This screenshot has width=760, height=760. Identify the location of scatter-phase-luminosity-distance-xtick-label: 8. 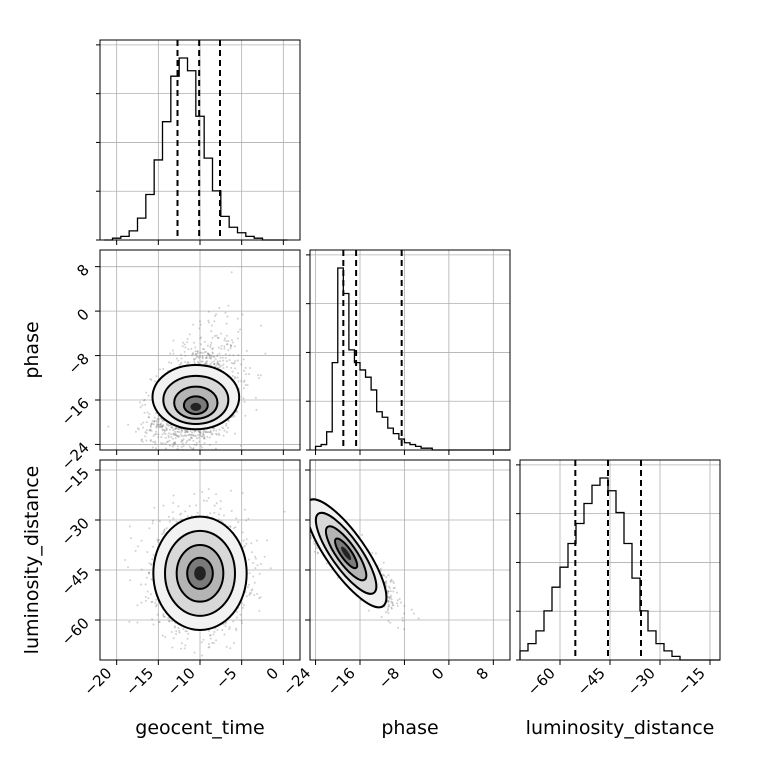
(482, 673).